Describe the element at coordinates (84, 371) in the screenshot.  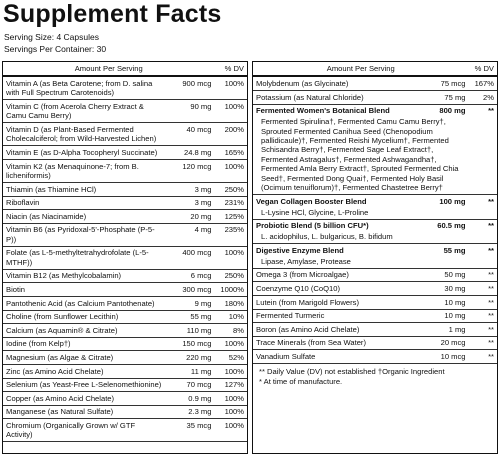
I see `nutrient-name: Zinc (as Amino Acid Chelate)` at that location.